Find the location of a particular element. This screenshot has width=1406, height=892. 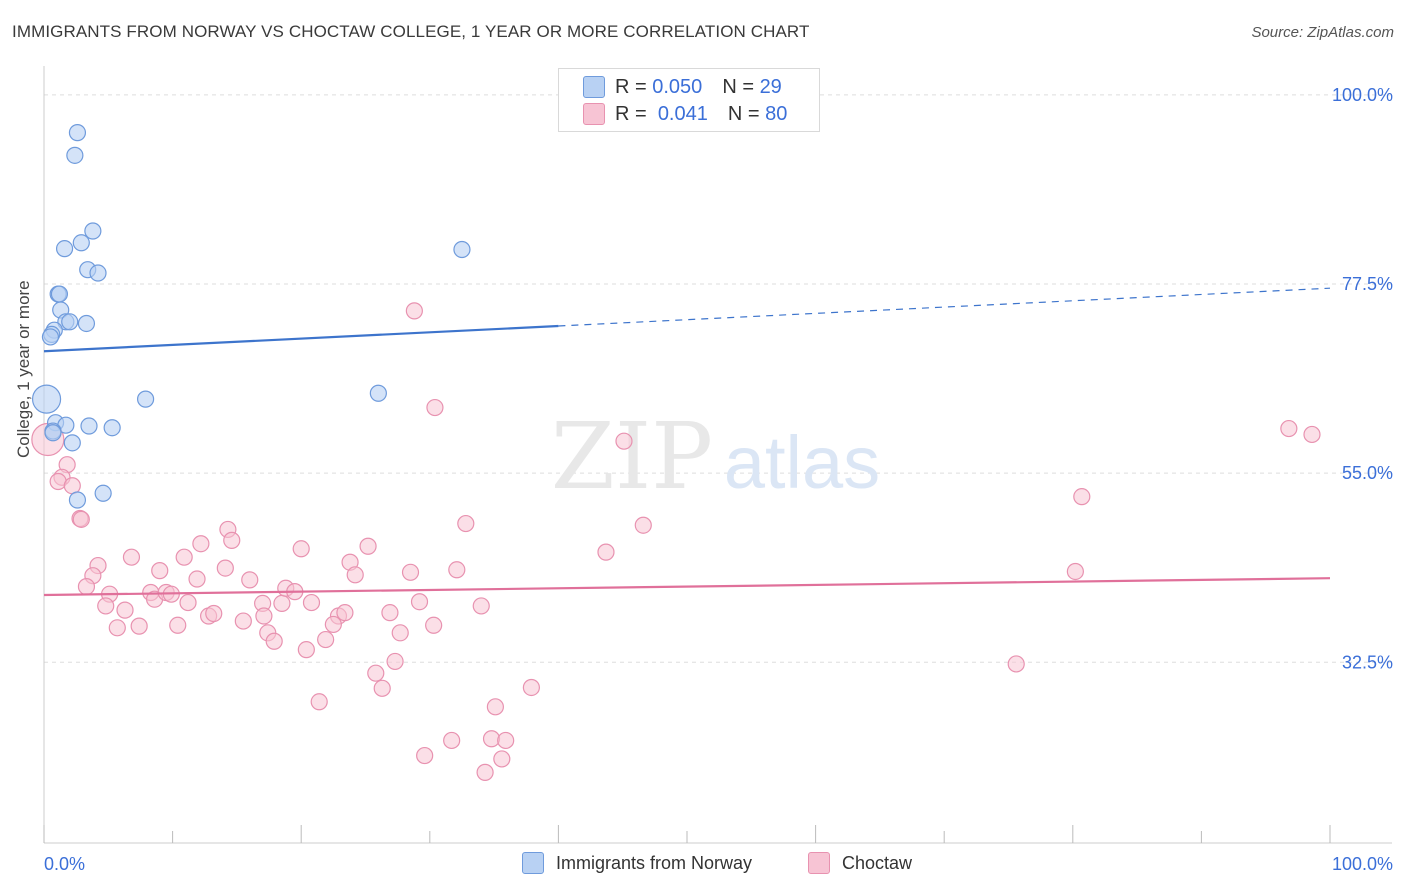

legend-row-choctaw: R = 0.041 N = 80 is located at coordinates (685, 114).